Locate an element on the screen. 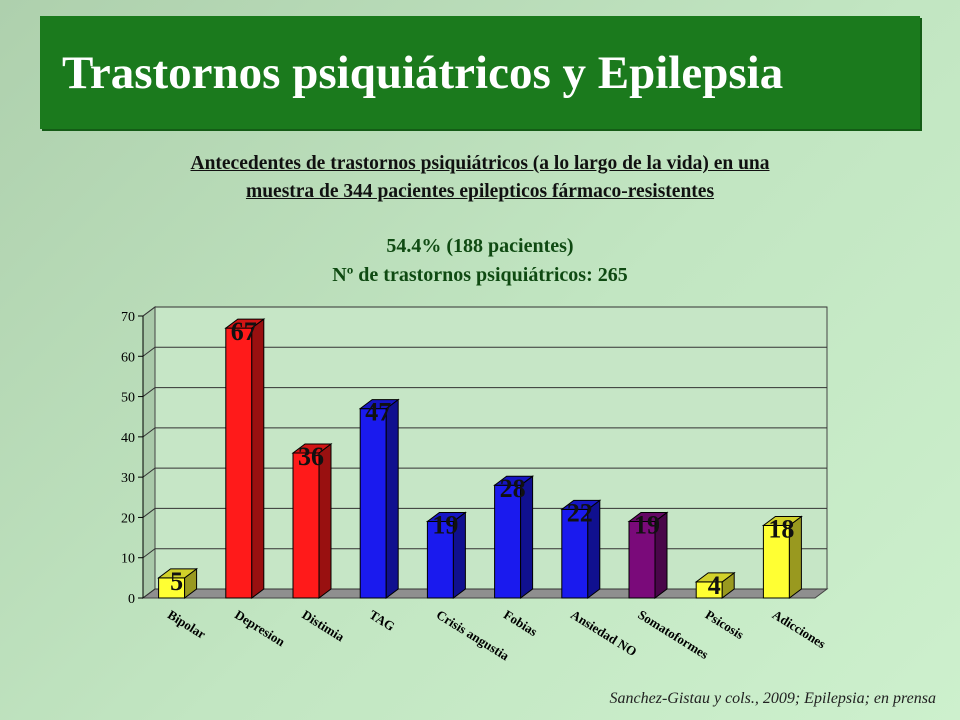 The width and height of the screenshot is (960, 720). chart-side-wall is located at coordinates (149, 452).